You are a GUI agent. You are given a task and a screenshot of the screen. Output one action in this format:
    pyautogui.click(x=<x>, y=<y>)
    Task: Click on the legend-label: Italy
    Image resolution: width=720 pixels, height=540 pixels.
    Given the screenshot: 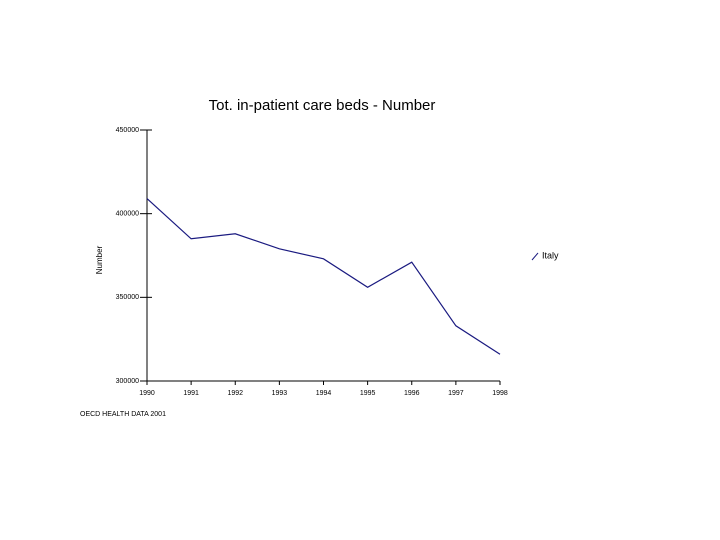 What is the action you would take?
    pyautogui.click(x=550, y=255)
    